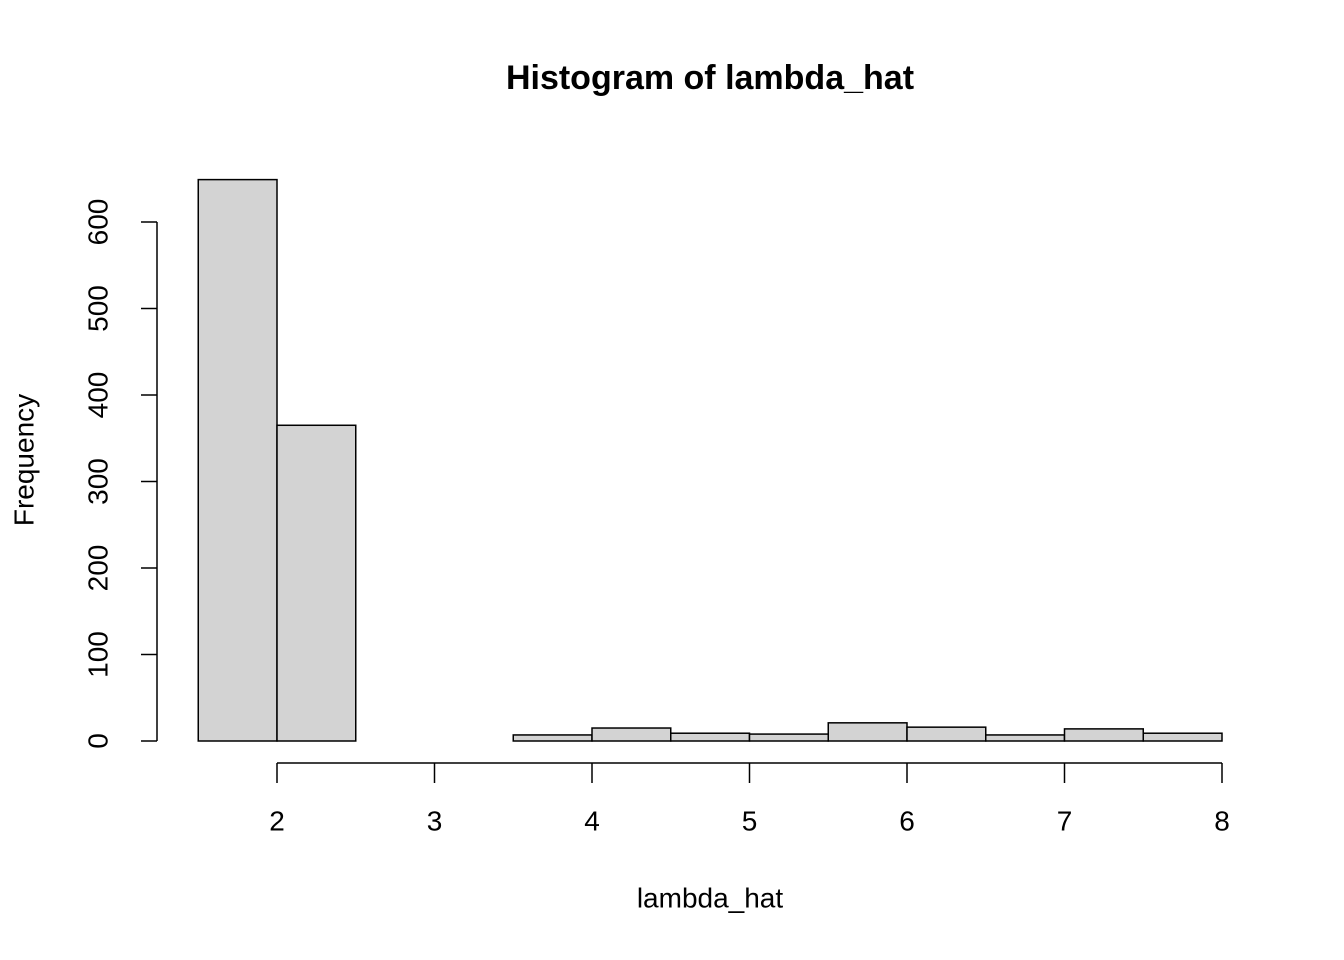 The width and height of the screenshot is (1344, 960). Describe the element at coordinates (592, 820) in the screenshot. I see `x-tick-label: 4` at that location.